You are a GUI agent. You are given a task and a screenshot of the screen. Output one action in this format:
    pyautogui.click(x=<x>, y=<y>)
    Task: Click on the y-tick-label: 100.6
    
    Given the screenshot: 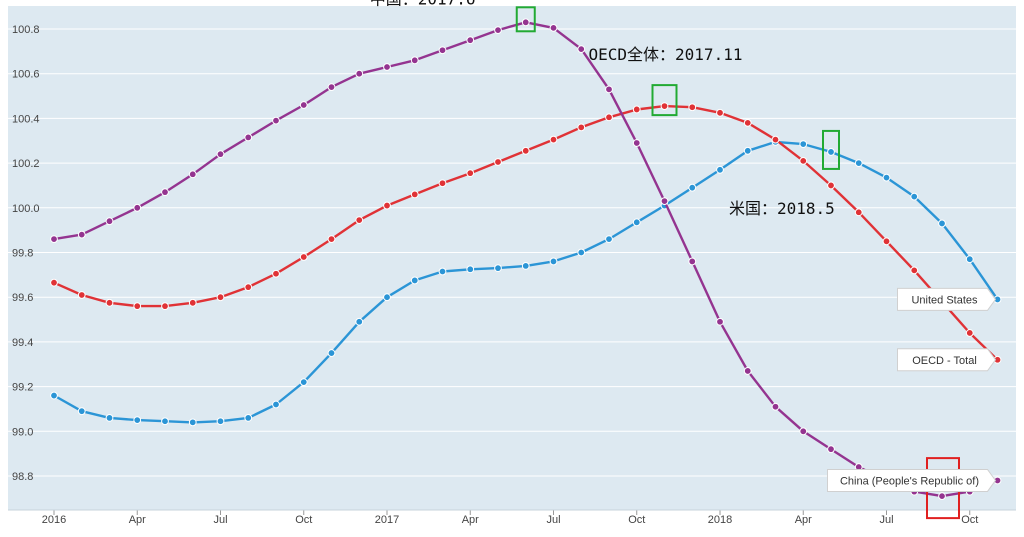 What is the action you would take?
    pyautogui.click(x=26, y=75)
    